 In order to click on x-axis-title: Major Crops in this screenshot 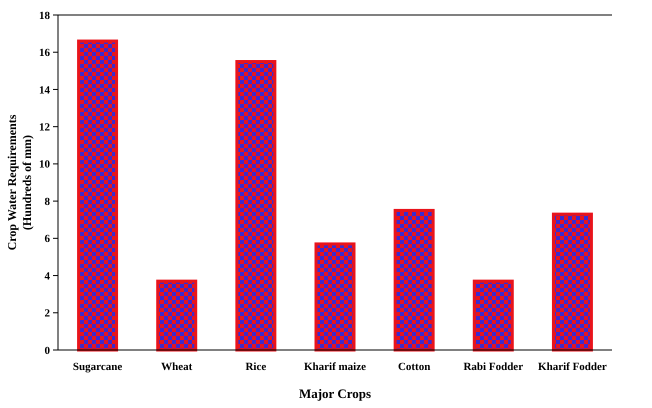, I will do `click(335, 393)`.